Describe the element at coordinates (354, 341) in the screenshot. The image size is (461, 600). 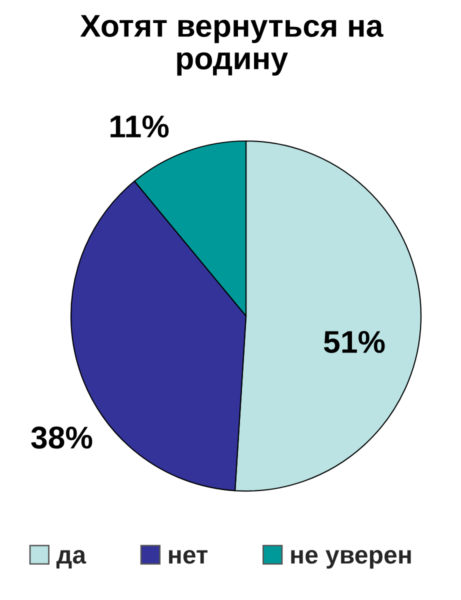
I see `data-label: 51%` at that location.